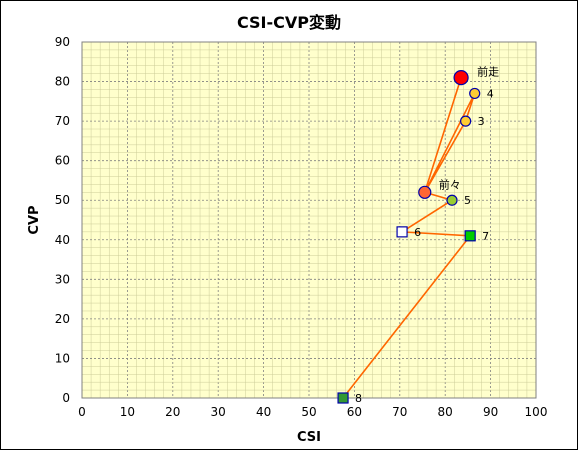 The image size is (578, 450). I want to click on point-label: 3, so click(481, 121).